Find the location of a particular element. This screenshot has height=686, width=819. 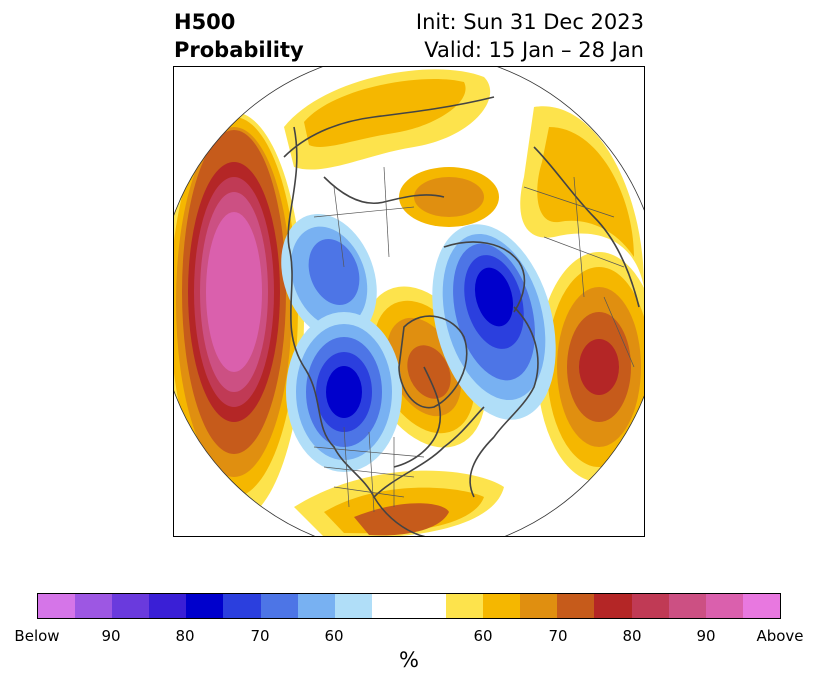

probability-title: Probability is located at coordinates (239, 50).